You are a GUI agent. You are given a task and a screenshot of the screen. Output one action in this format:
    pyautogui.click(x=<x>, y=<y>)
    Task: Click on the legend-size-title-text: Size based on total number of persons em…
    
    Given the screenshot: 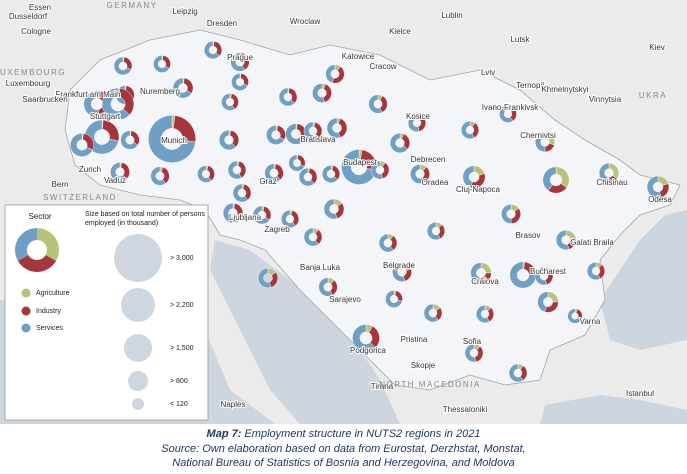 What is the action you would take?
    pyautogui.click(x=145, y=219)
    